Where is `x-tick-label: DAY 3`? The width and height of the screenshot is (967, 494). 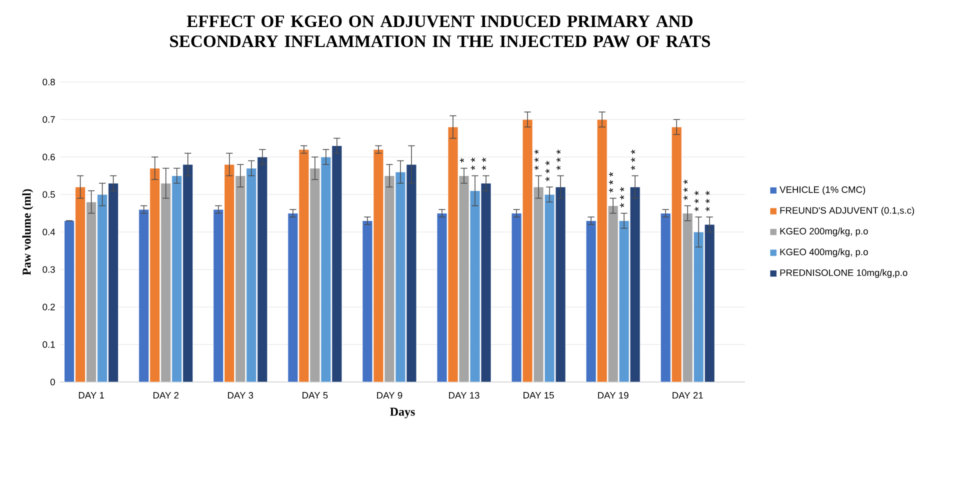 x-tick-label: DAY 3 is located at coordinates (241, 395).